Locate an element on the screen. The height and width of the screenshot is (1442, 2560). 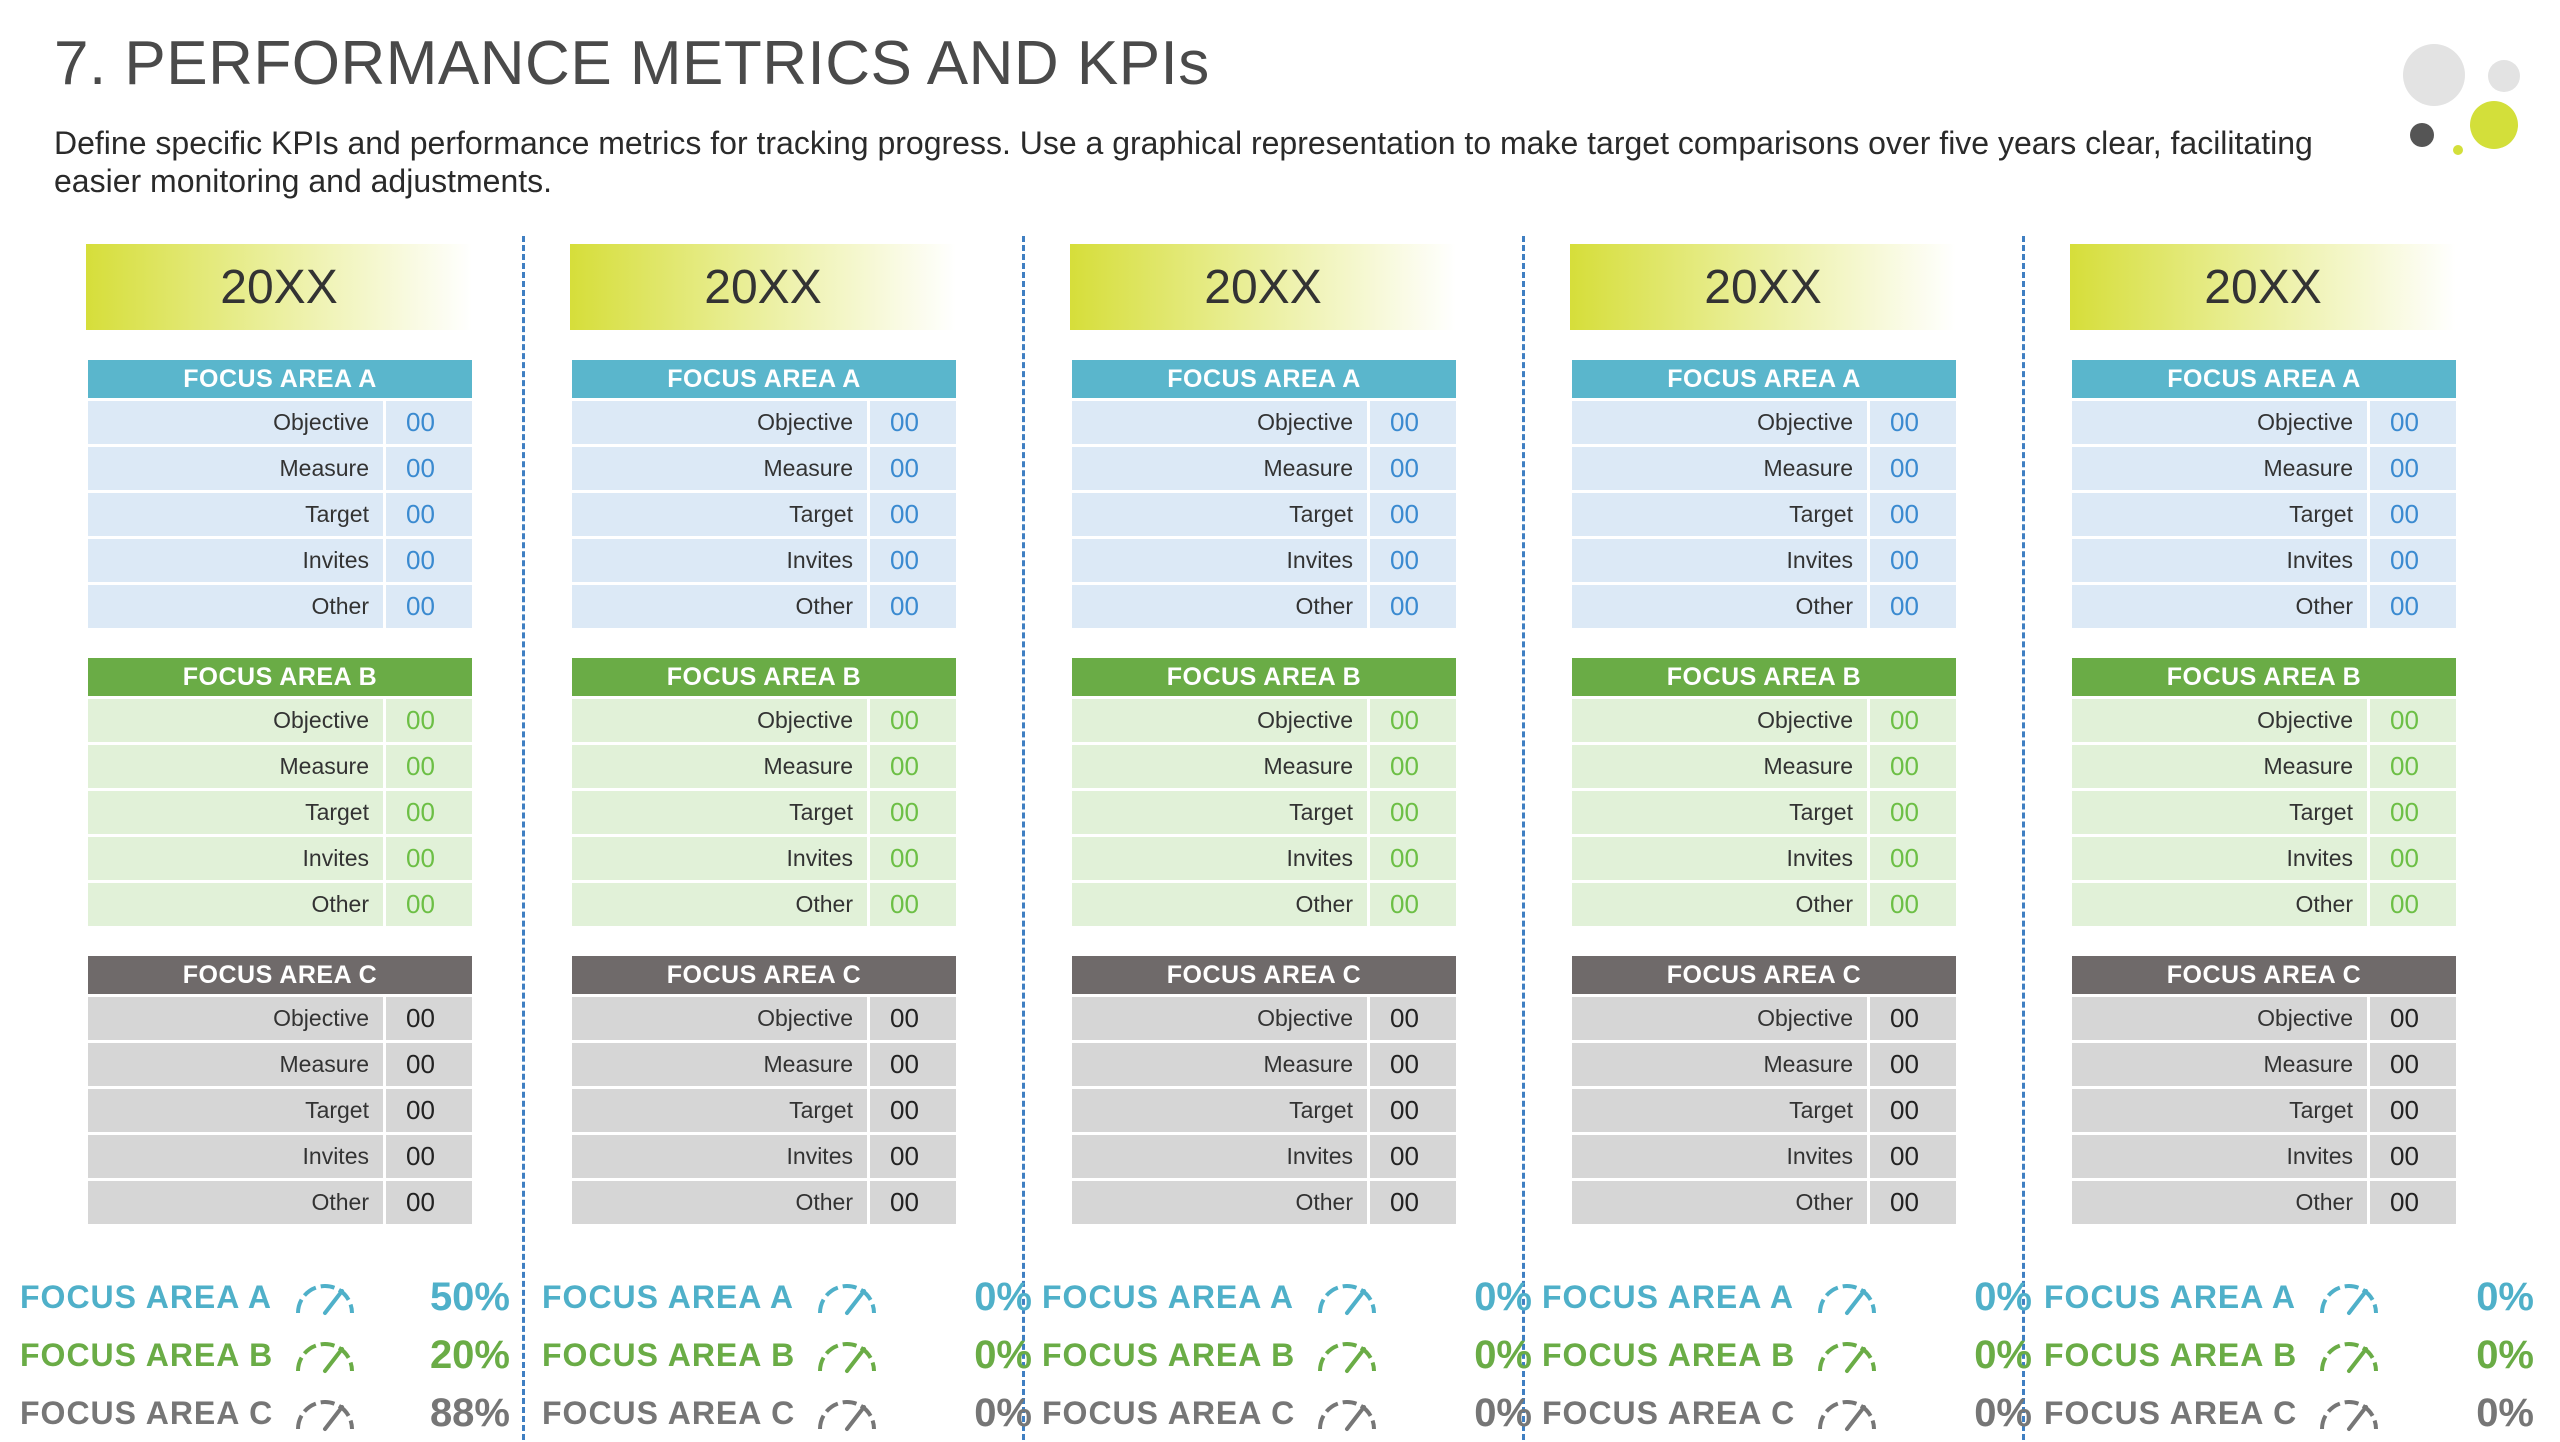
table-row: Invites 00 is located at coordinates (1264, 858).